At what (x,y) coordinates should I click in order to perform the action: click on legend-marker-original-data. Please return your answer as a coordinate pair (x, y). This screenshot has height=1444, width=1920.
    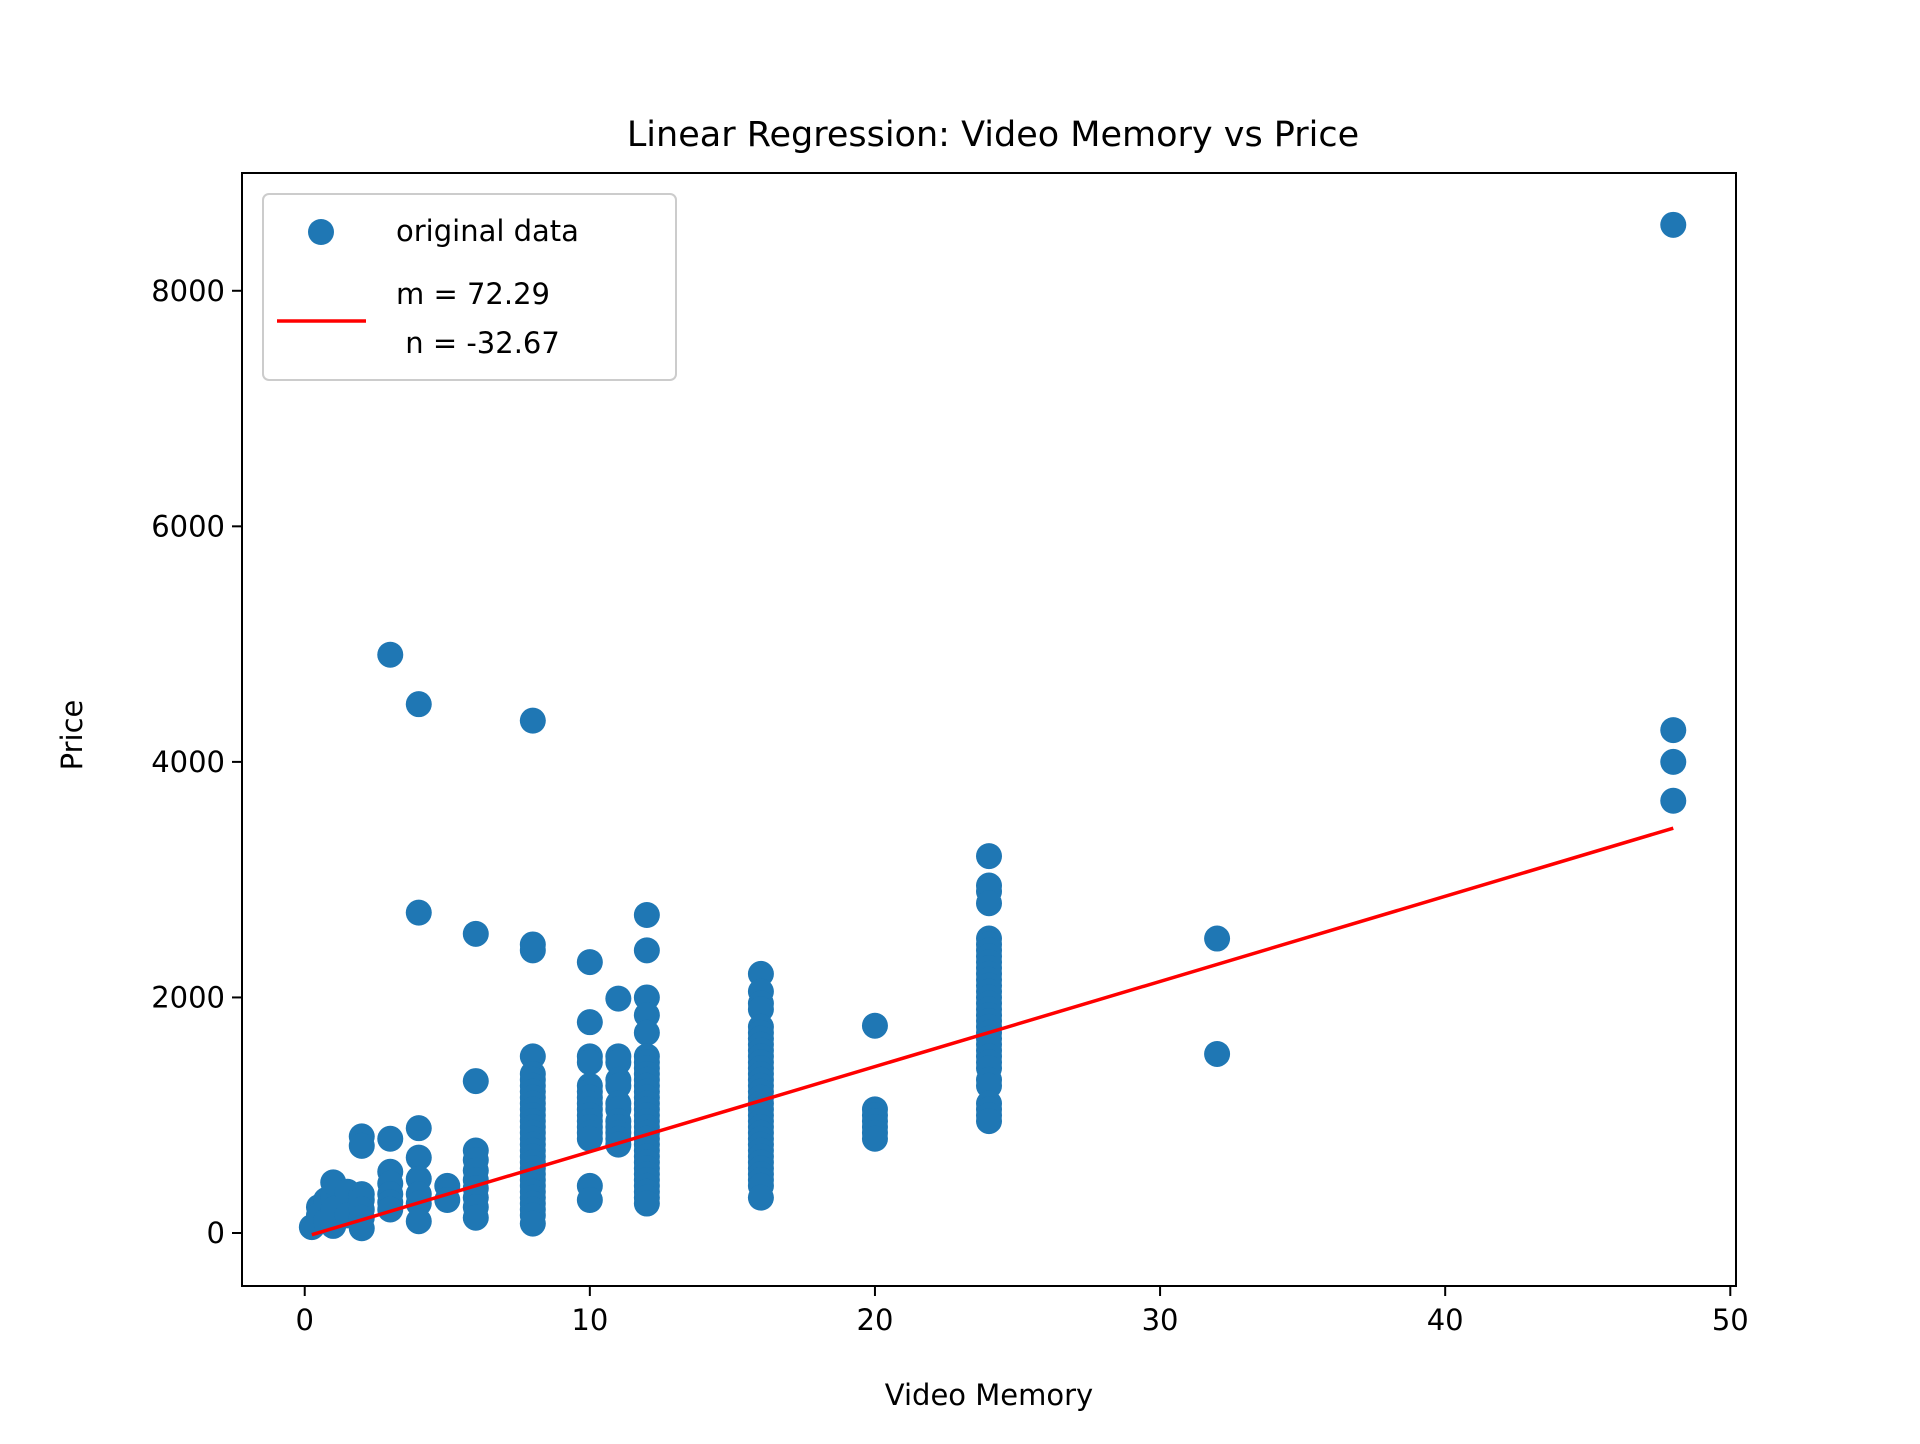
    Looking at the image, I should click on (321, 232).